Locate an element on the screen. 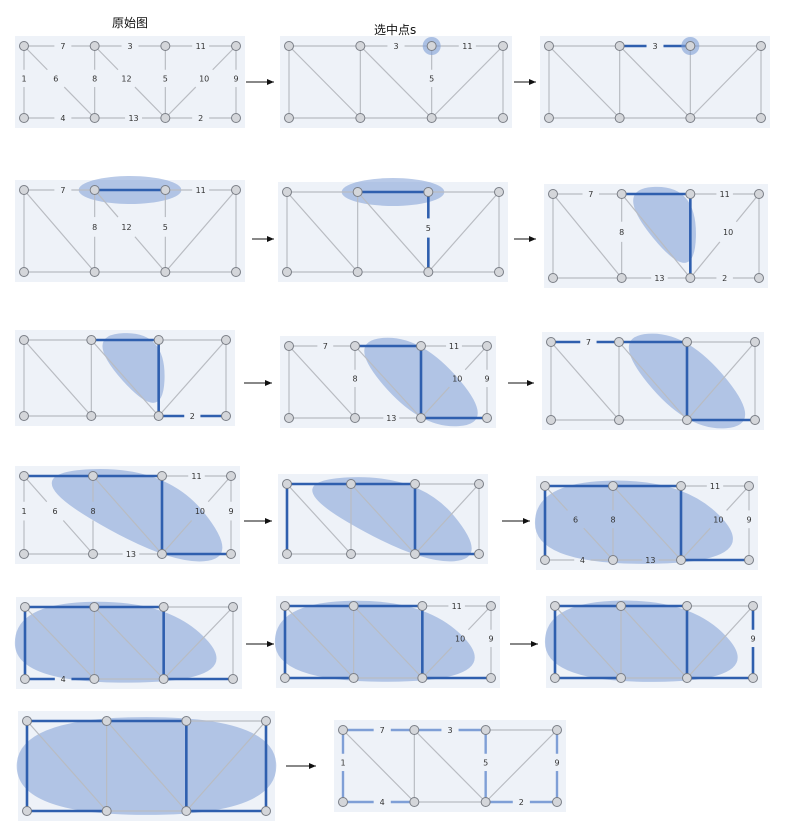 This screenshot has height=837, width=808. edge-weight-label: 2 is located at coordinates (521, 802).